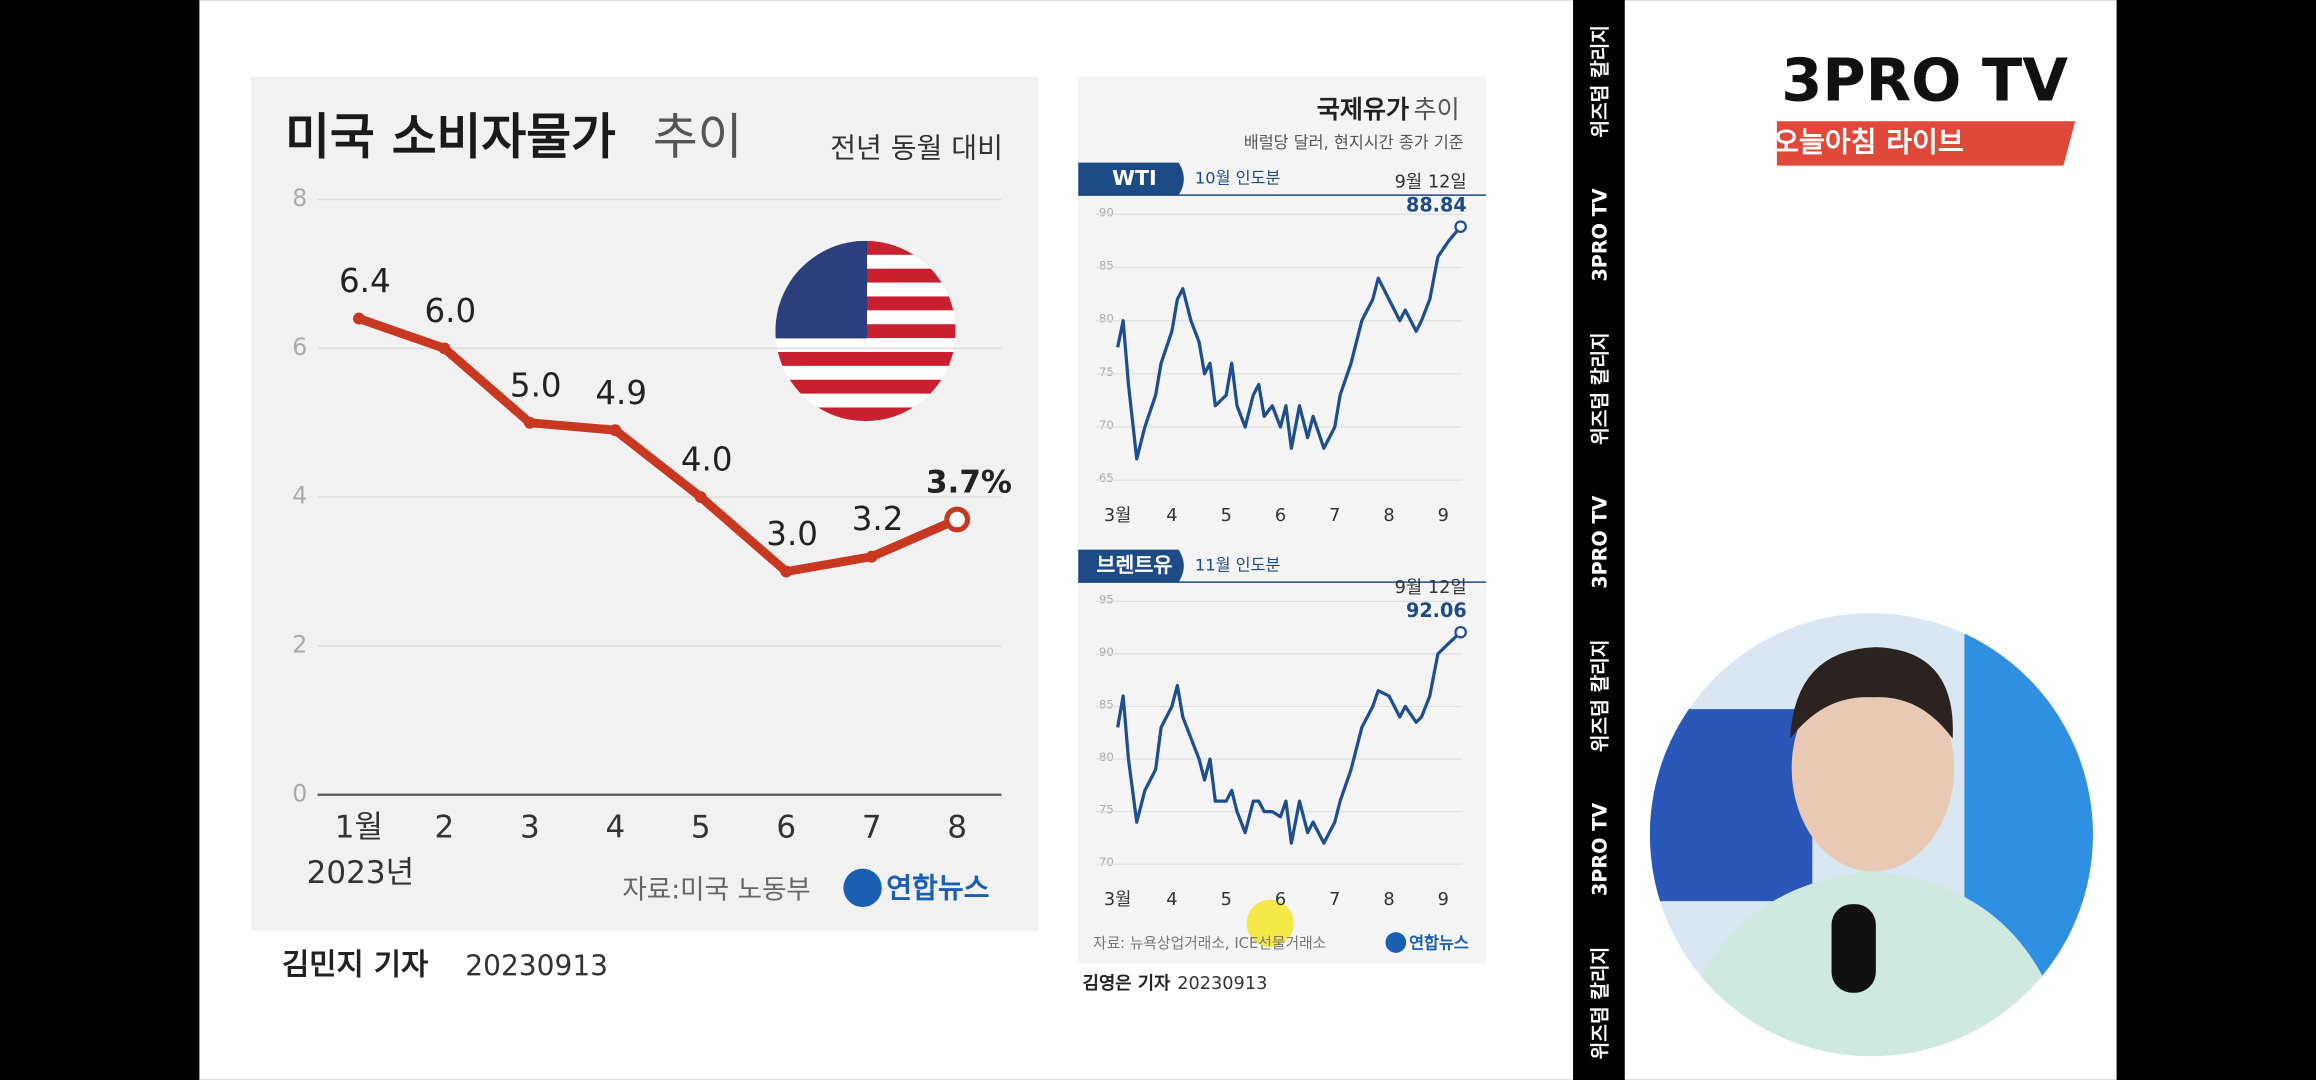 This screenshot has height=1080, width=2316. Describe the element at coordinates (450, 311) in the screenshot. I see `value-label: 6.0` at that location.